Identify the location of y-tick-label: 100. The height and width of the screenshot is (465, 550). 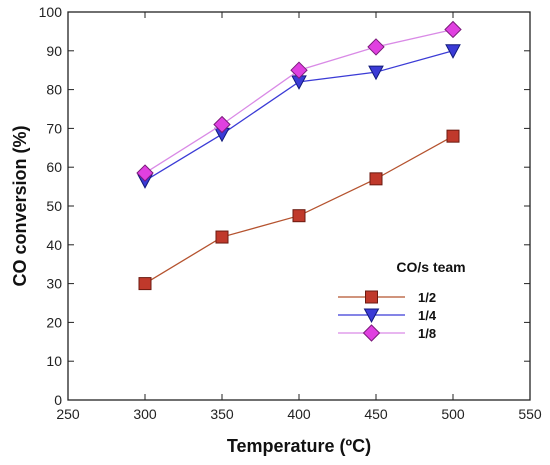
(51, 12).